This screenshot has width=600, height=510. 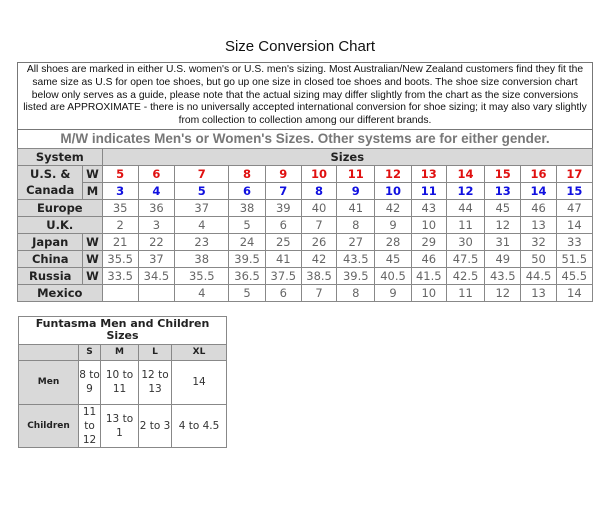 What do you see at coordinates (306, 190) in the screenshot?
I see `table-row: M 3 4 5 6 7 8 9 10 11 12 13 14 15` at bounding box center [306, 190].